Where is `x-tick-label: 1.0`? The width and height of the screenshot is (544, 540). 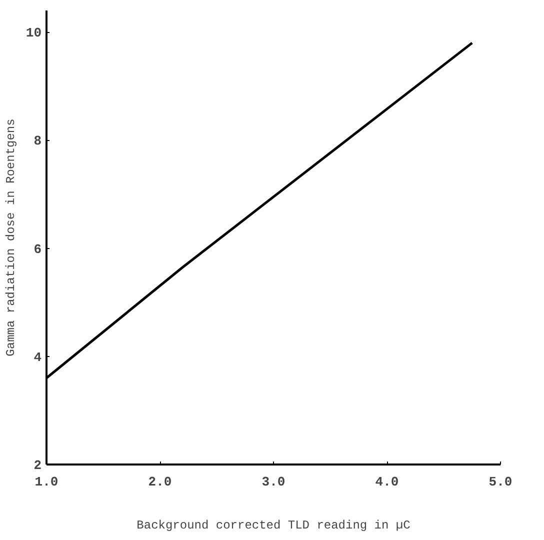
x-tick-label: 1.0 is located at coordinates (46, 482).